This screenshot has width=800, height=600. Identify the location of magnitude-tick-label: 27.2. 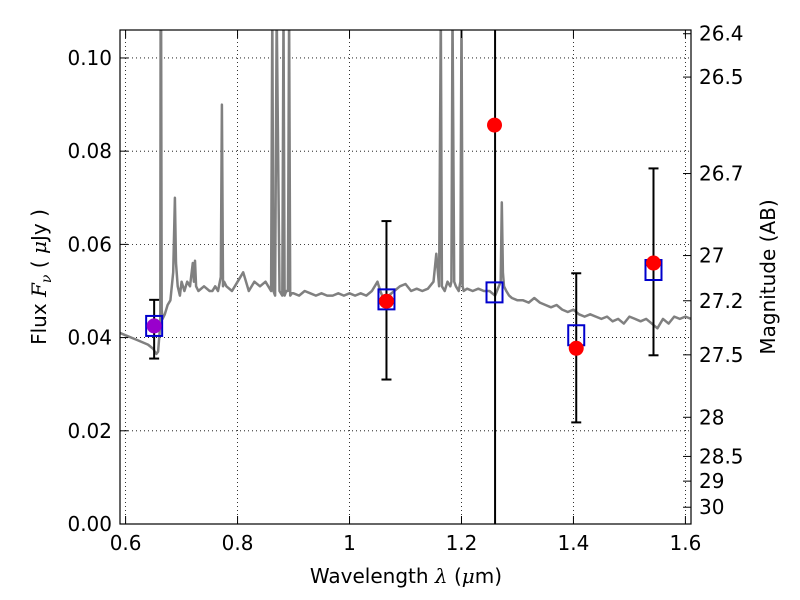
(721, 301).